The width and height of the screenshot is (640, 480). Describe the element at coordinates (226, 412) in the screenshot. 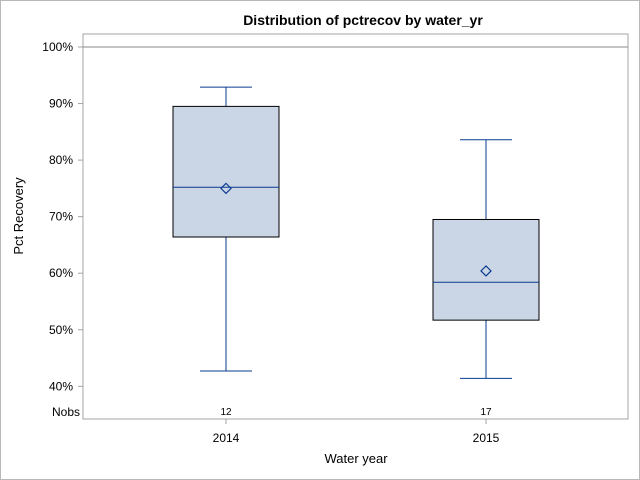

I see `nobs-value: 12` at that location.